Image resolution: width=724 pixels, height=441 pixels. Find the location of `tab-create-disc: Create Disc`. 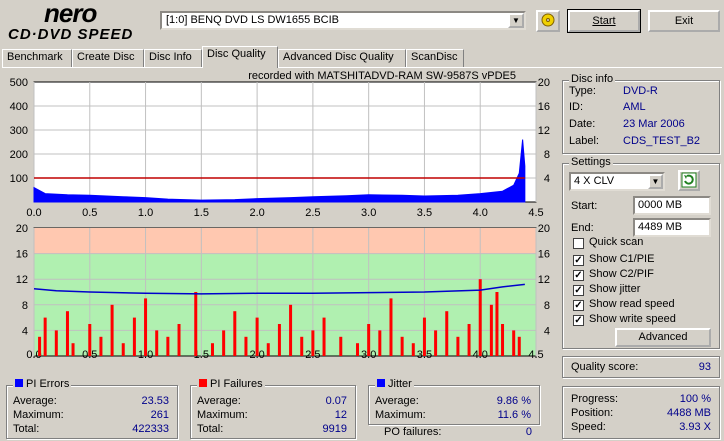

tab-create-disc: Create Disc is located at coordinates (108, 58).